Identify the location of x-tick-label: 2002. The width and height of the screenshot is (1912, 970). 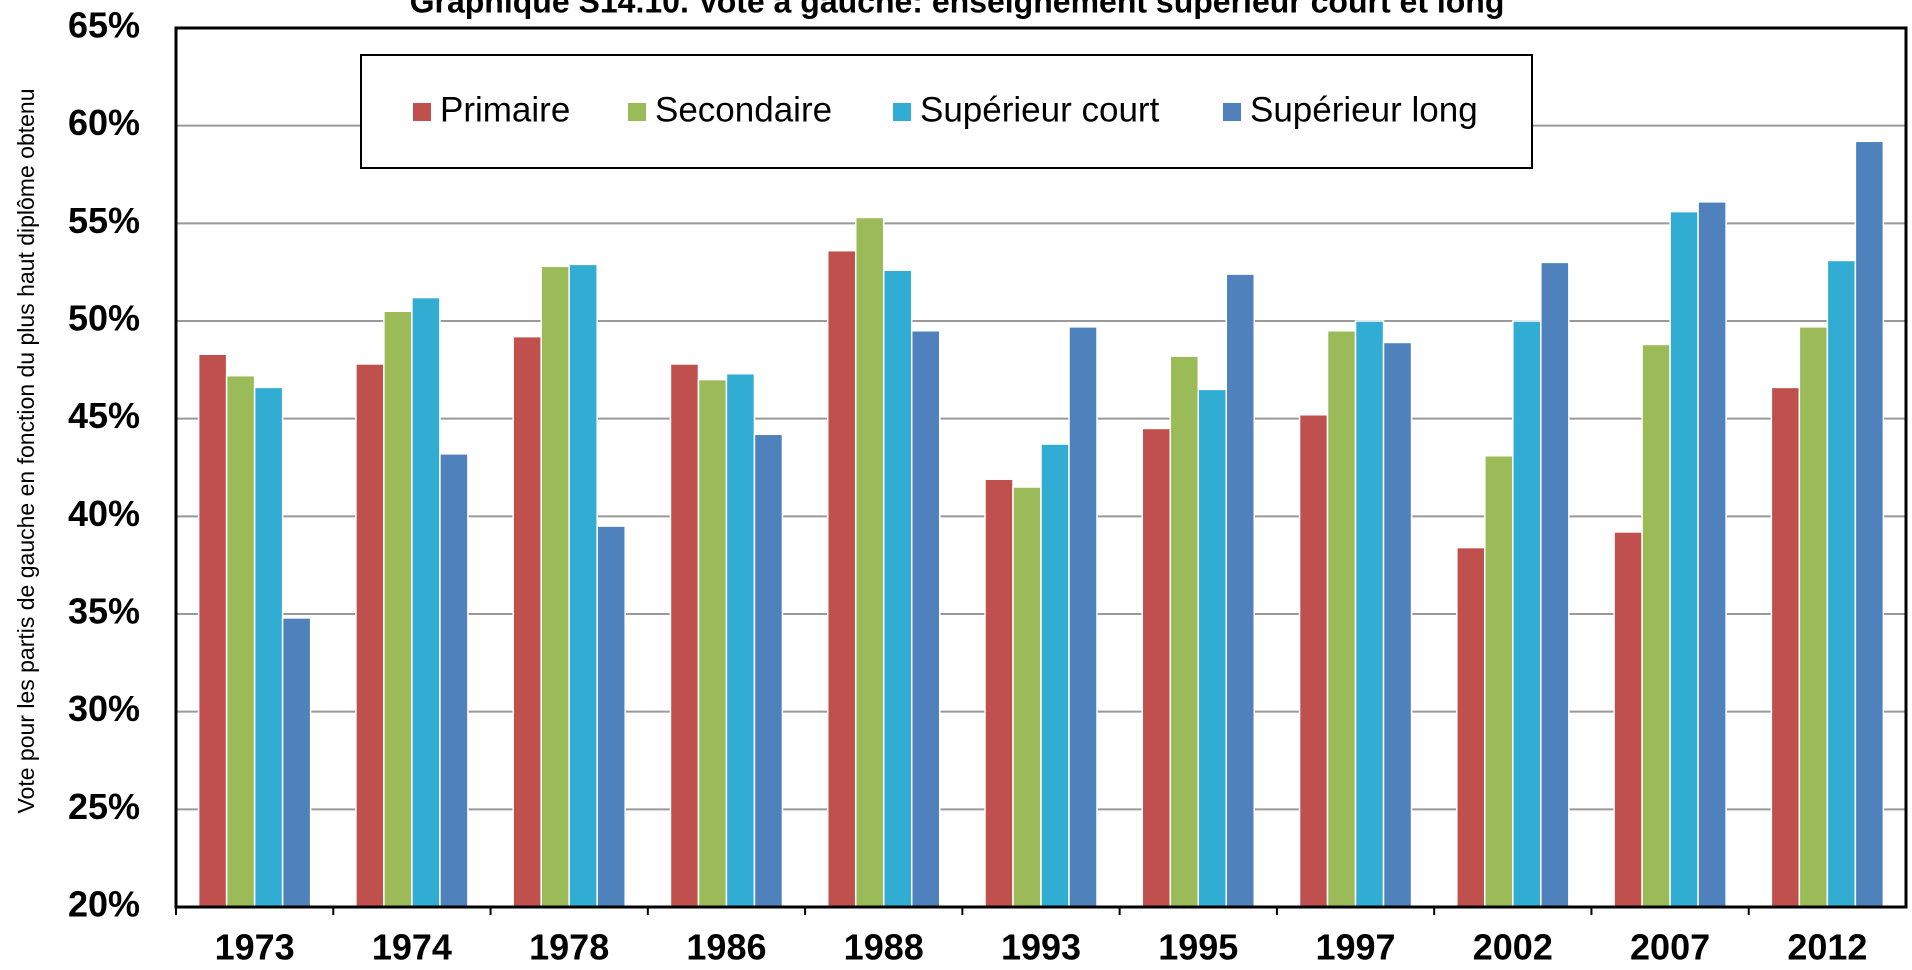
(1513, 947).